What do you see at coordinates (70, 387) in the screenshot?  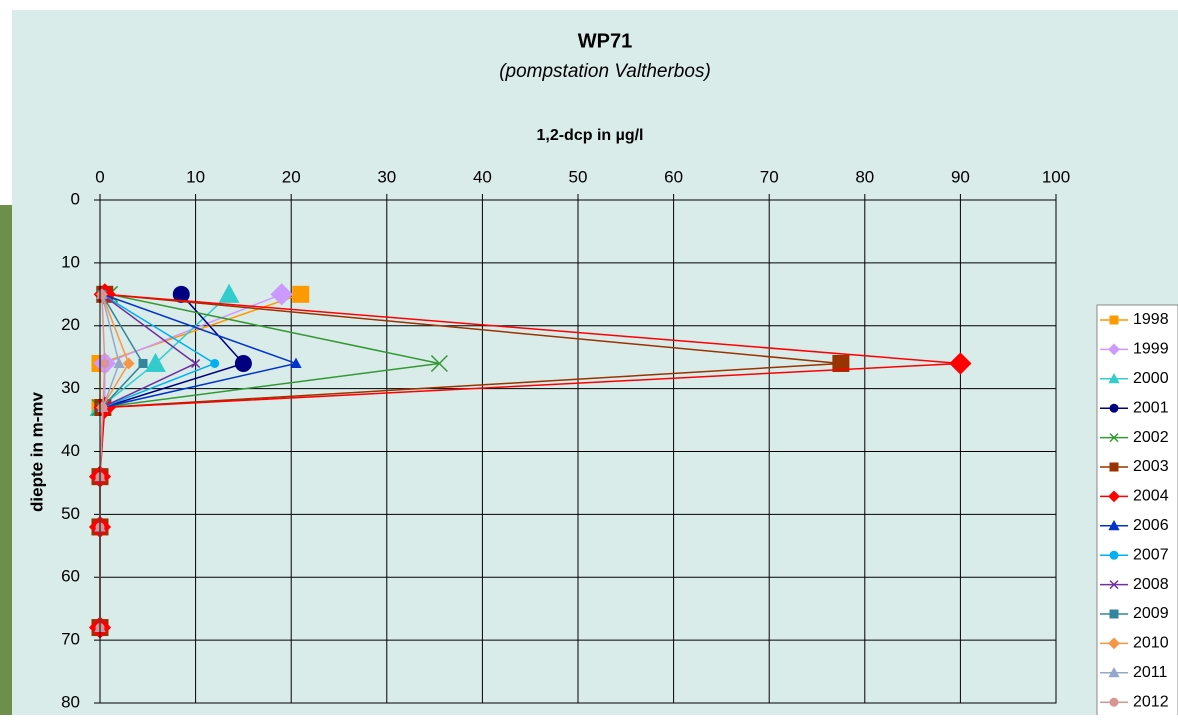 I see `y-tick-label: 30` at bounding box center [70, 387].